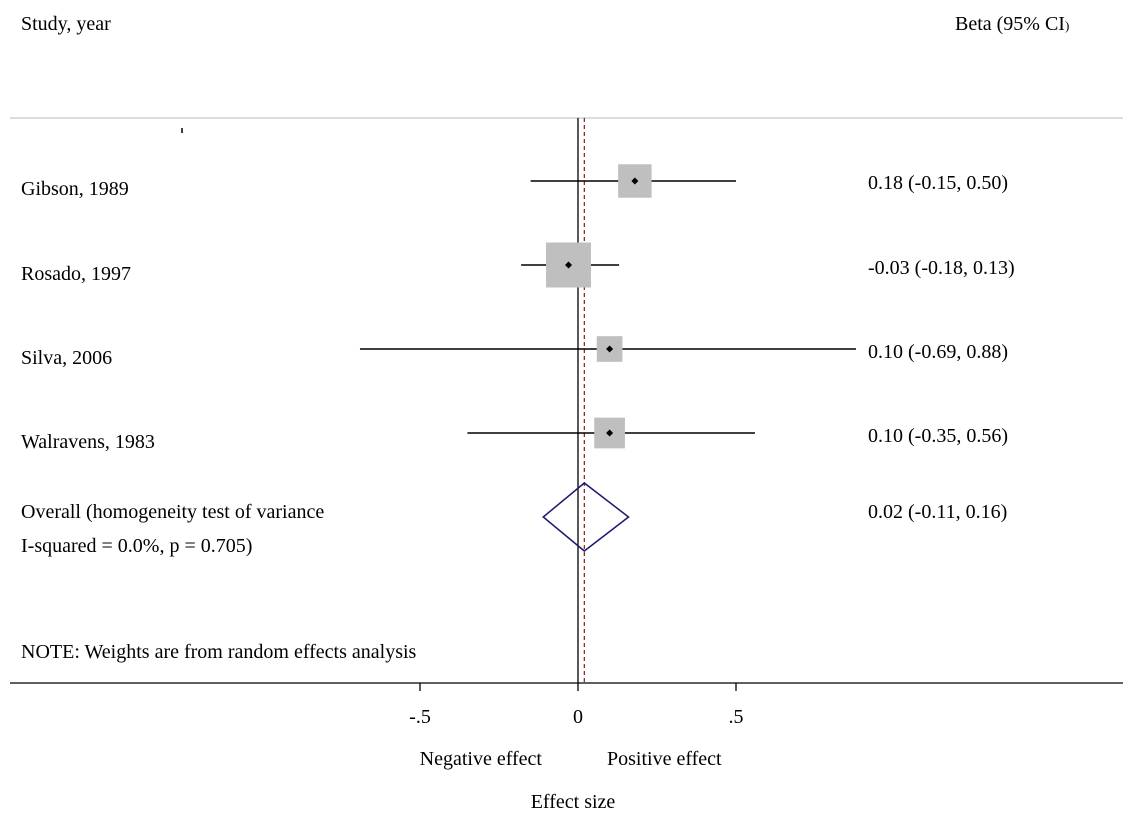 This screenshot has width=1123, height=816. What do you see at coordinates (635, 181) in the screenshot?
I see `point-estimate-gibson` at bounding box center [635, 181].